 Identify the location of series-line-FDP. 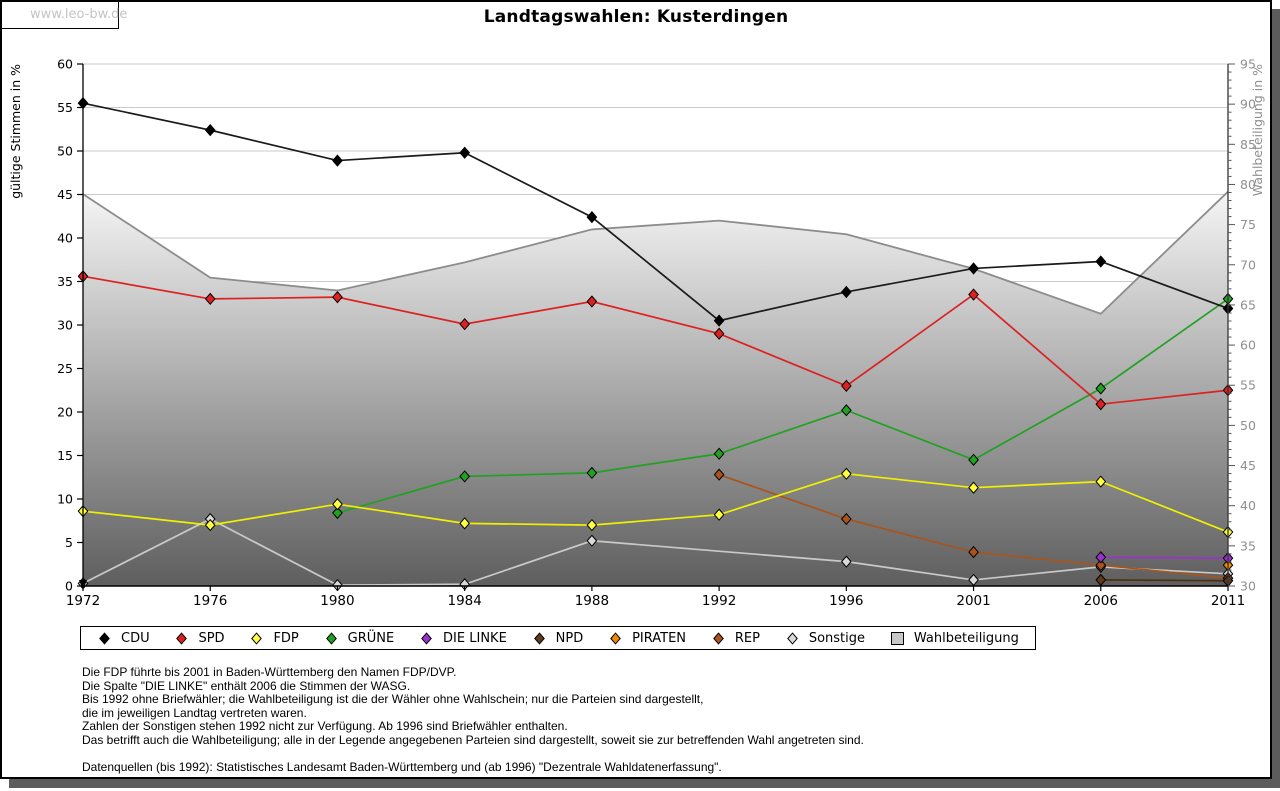
(655, 502).